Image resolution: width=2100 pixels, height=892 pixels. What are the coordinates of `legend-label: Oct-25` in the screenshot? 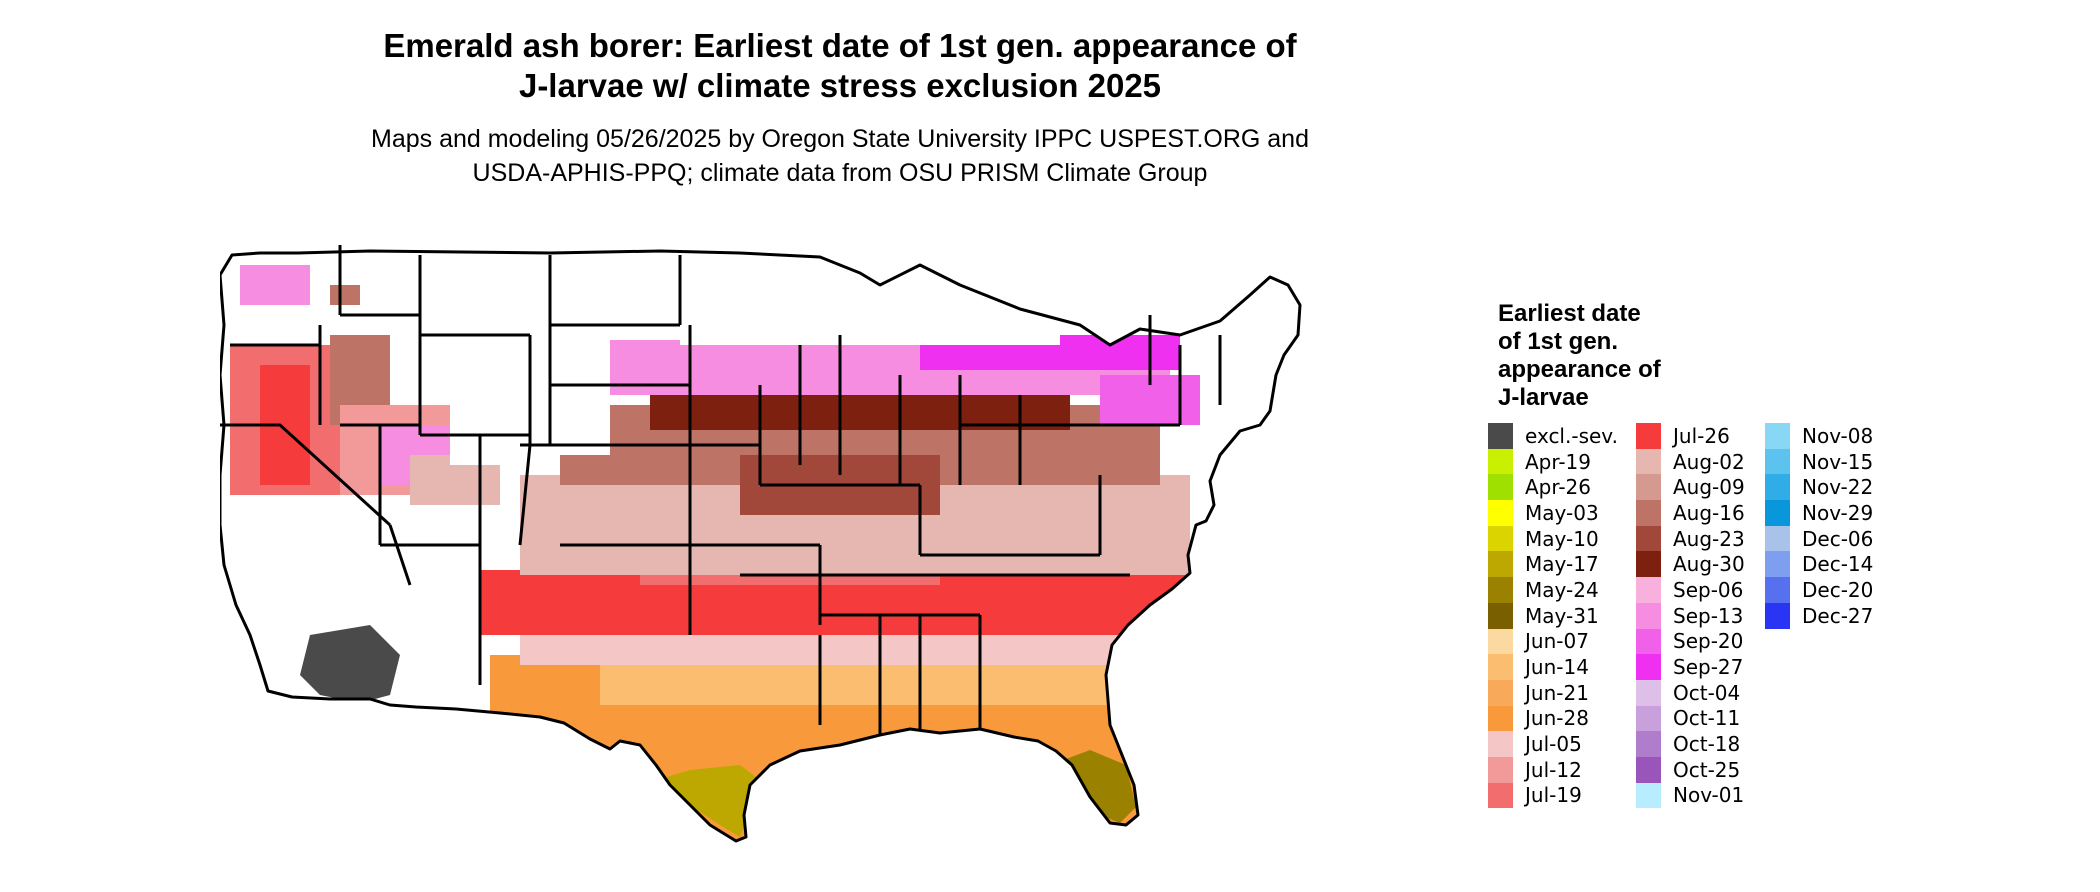 It's located at (1707, 769).